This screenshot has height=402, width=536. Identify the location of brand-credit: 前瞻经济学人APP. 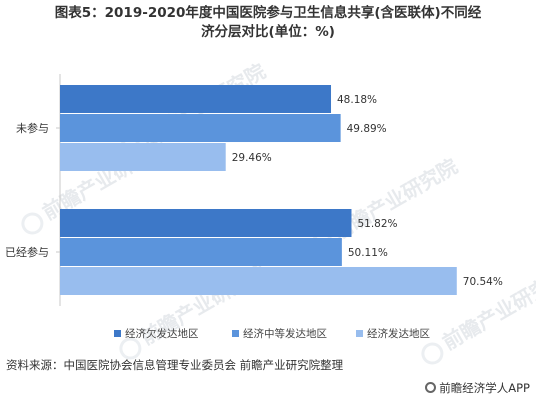
(477, 388).